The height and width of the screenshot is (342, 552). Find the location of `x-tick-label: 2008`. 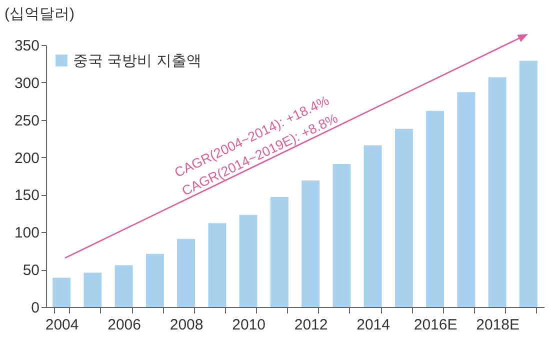

x-tick-label: 2008 is located at coordinates (187, 325).